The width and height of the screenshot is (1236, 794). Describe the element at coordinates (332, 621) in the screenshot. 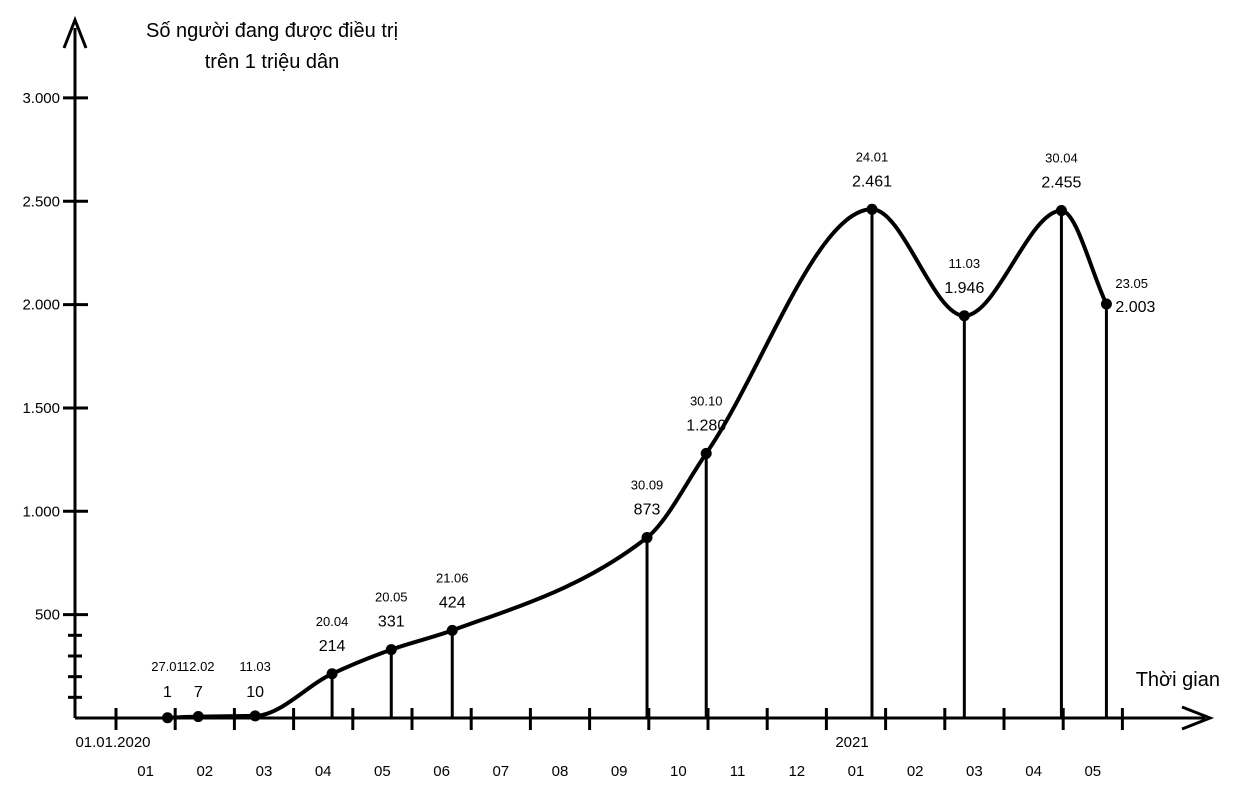

I see `point-date-label-3: 20.04` at that location.